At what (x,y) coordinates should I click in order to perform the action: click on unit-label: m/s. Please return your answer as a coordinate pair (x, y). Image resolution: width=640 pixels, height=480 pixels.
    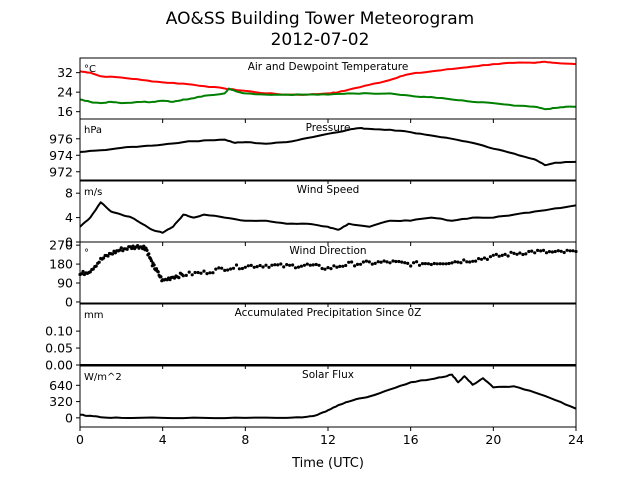
    Looking at the image, I should click on (93, 192).